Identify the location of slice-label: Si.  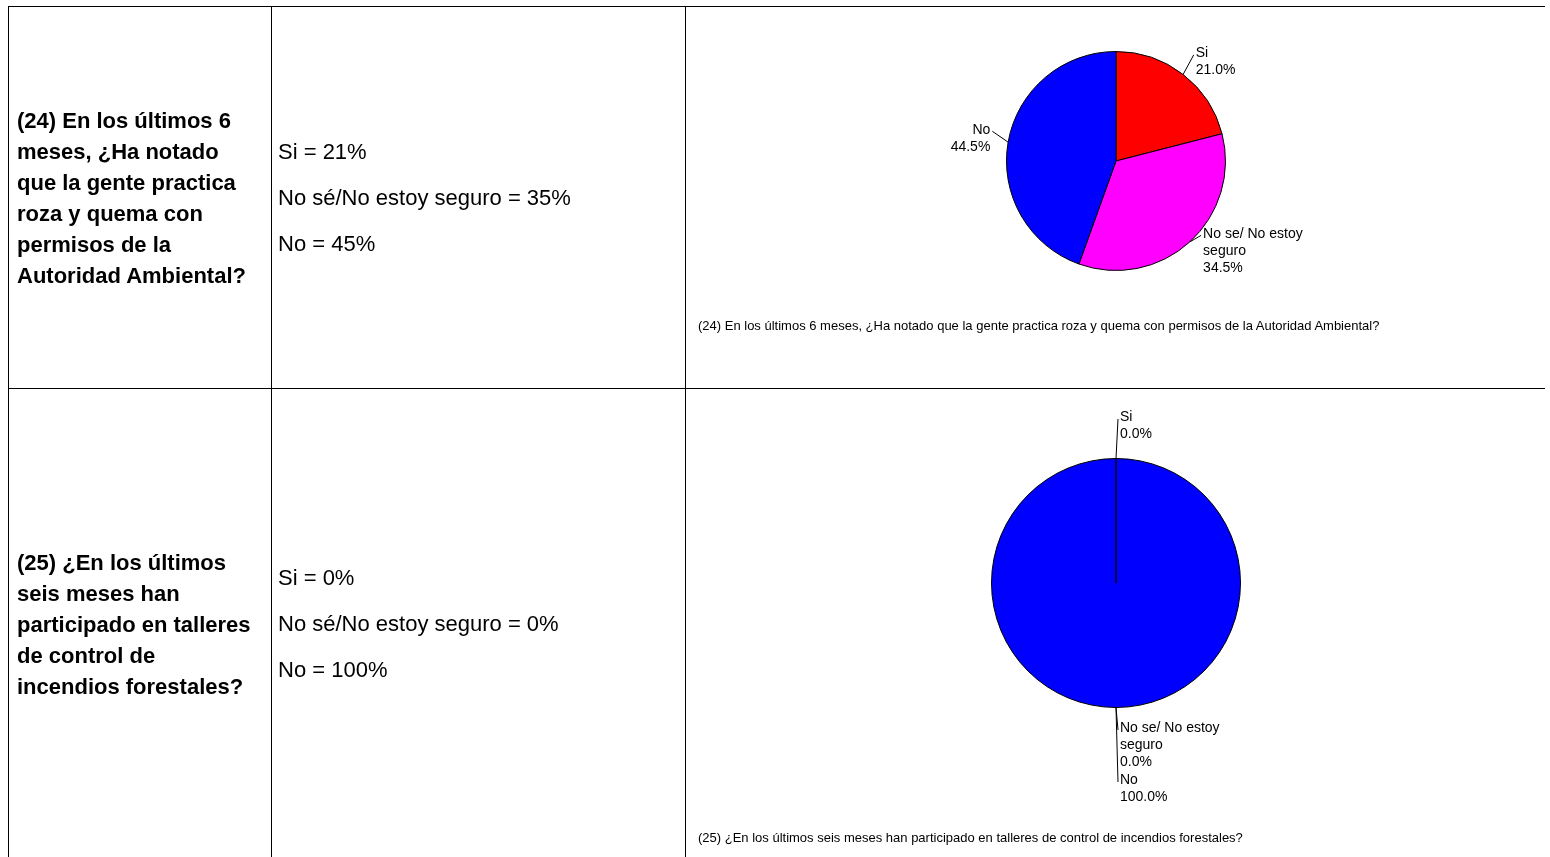
(1202, 52).